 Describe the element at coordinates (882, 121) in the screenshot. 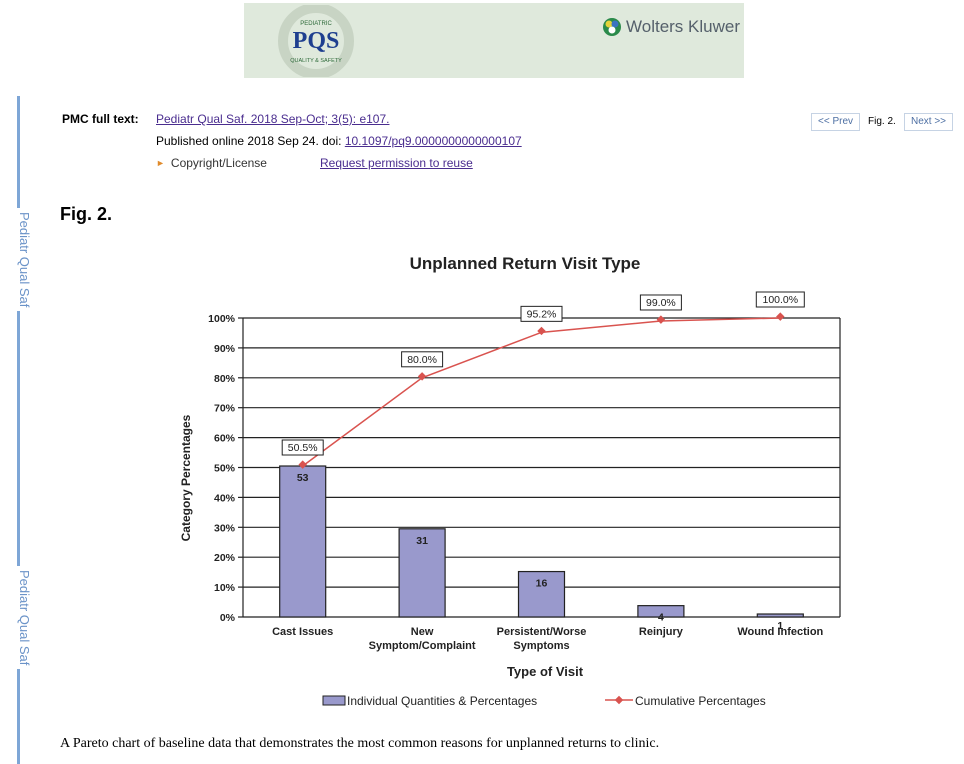

I see `figure-number: Fig. 2.` at that location.